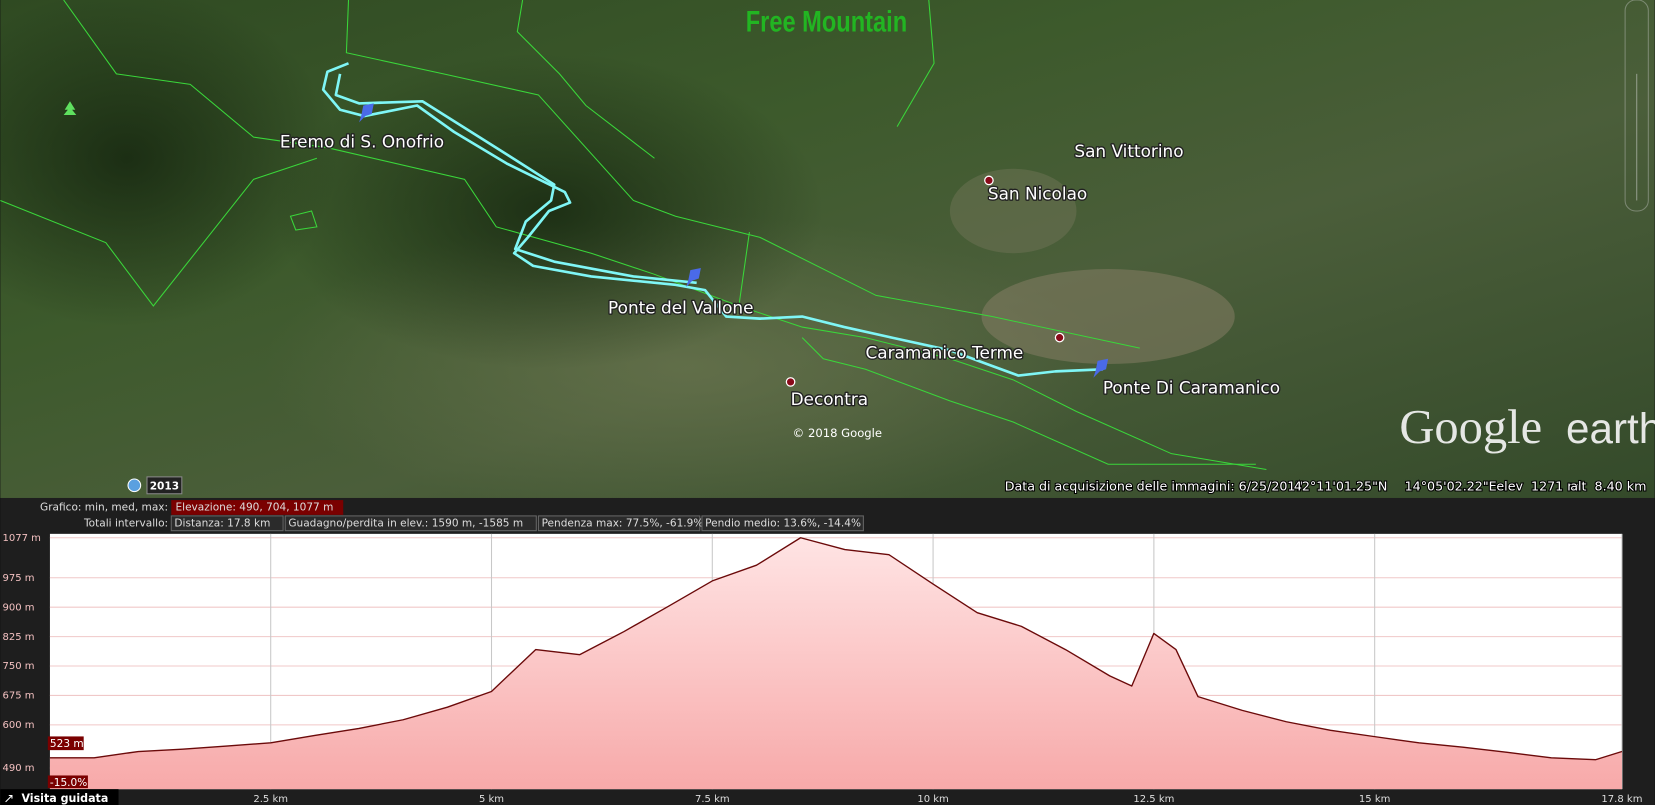  Describe the element at coordinates (1129, 151) in the screenshot. I see `place-label: San Vittorino` at that location.